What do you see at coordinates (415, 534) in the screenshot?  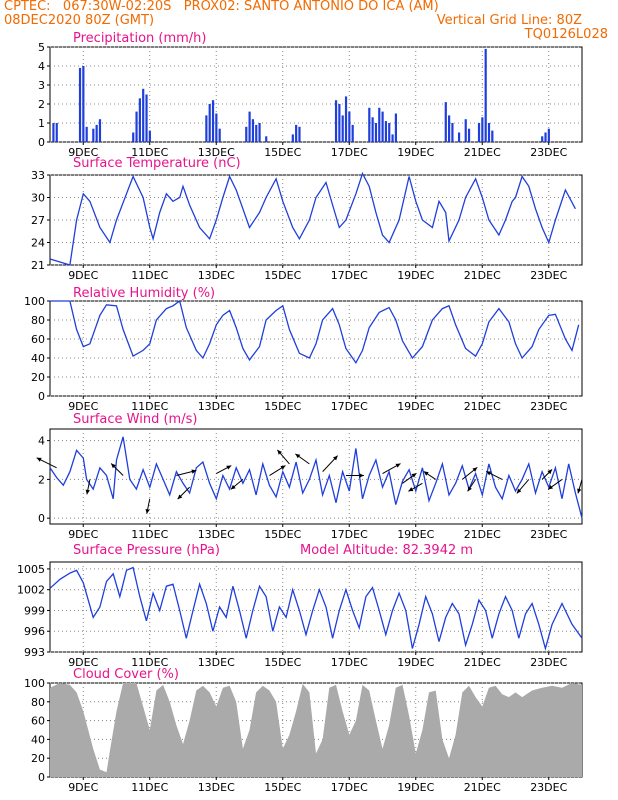 I see `x-tick-label: 19DEC` at bounding box center [415, 534].